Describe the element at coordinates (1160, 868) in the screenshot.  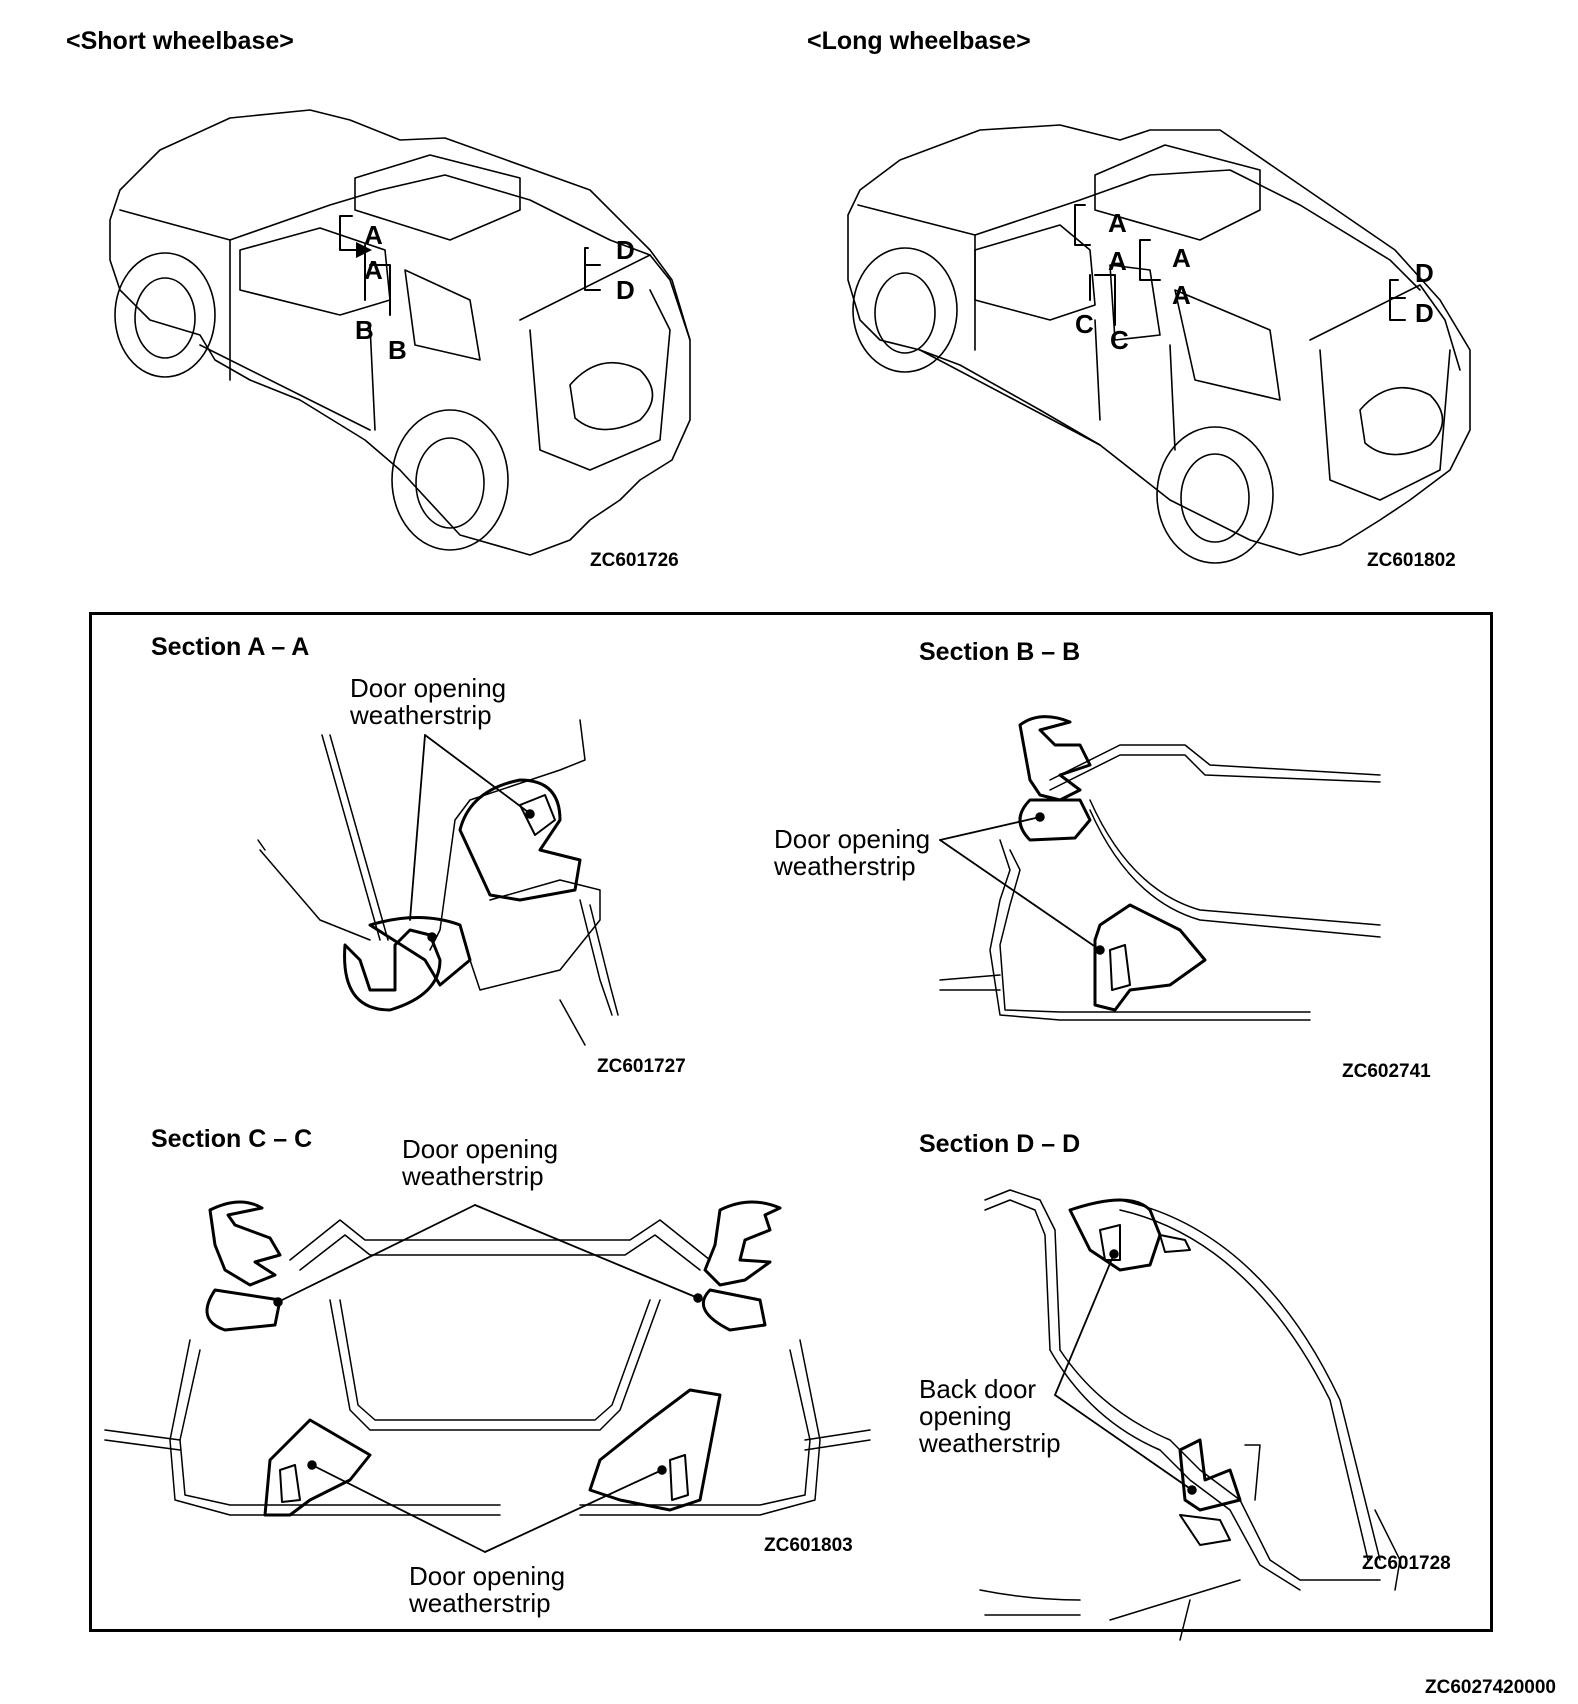
I see `section-bb-drawing` at that location.